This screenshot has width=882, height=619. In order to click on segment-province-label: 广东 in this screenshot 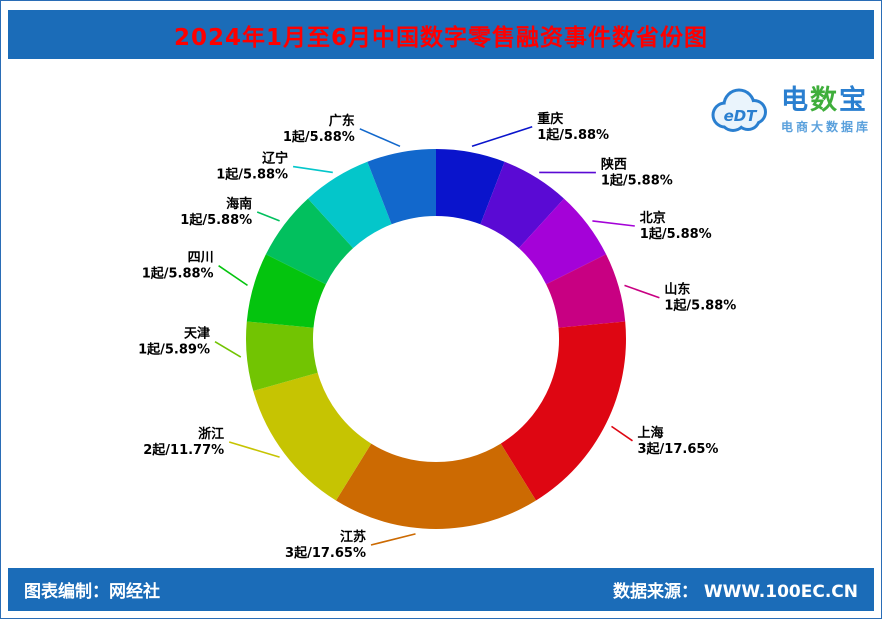, I will do `click(342, 121)`.